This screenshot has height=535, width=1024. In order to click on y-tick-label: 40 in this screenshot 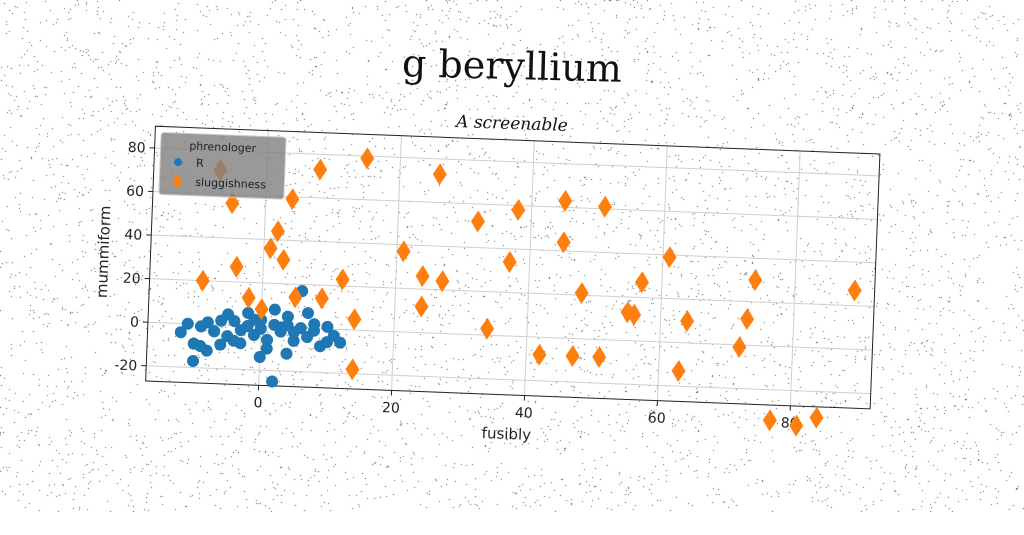, I will do `click(133, 235)`.